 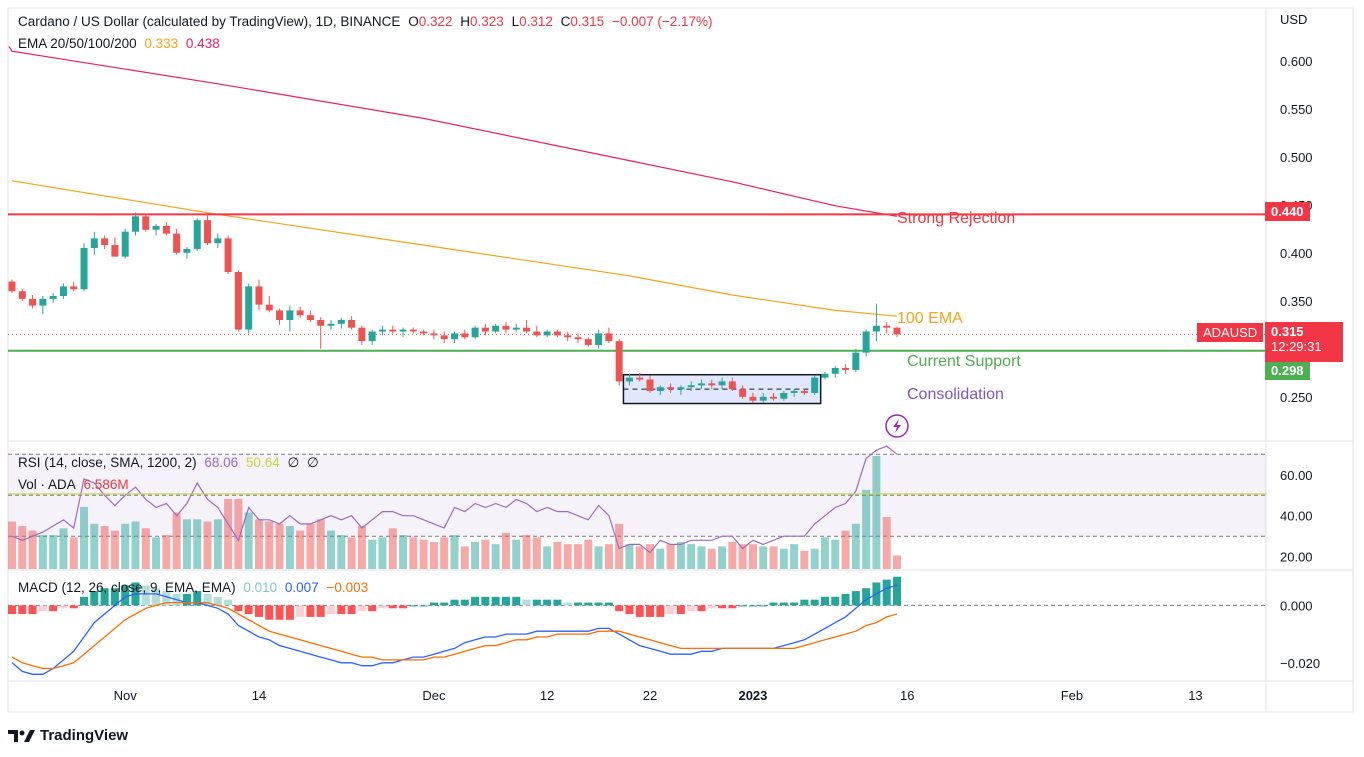 I want to click on consolidation-label: Consolidation, so click(x=955, y=394).